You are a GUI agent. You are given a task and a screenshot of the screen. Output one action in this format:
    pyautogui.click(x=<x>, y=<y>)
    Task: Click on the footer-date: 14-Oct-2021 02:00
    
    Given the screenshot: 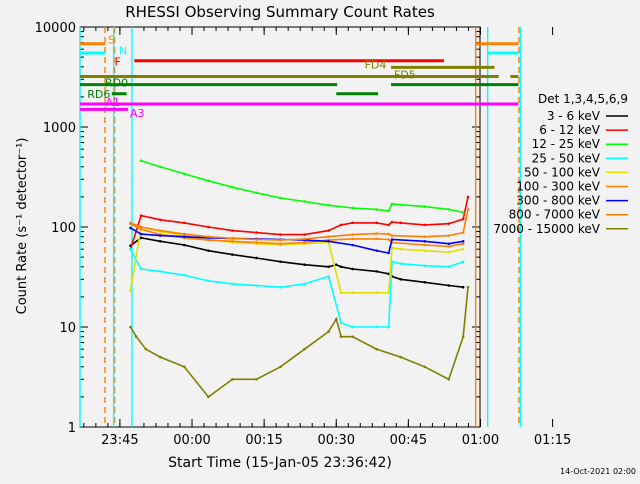 What is the action you would take?
    pyautogui.click(x=598, y=471)
    